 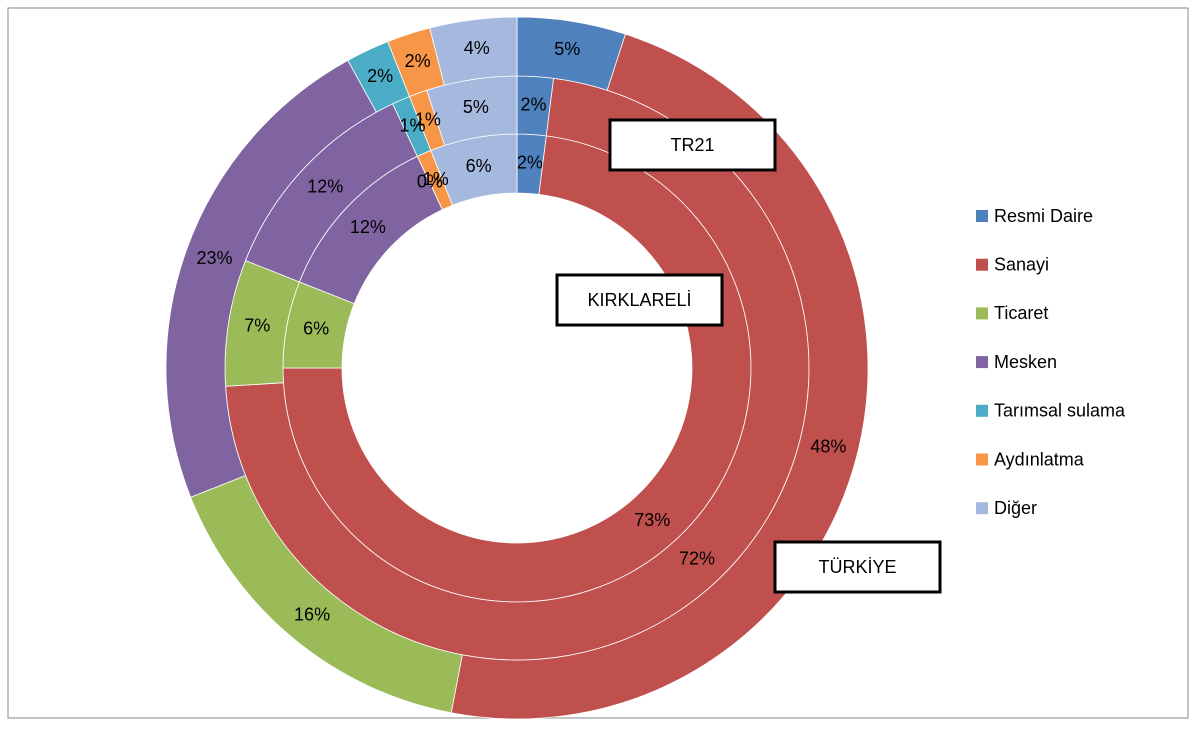 I want to click on legend-label: Sanayi, so click(x=1021, y=264).